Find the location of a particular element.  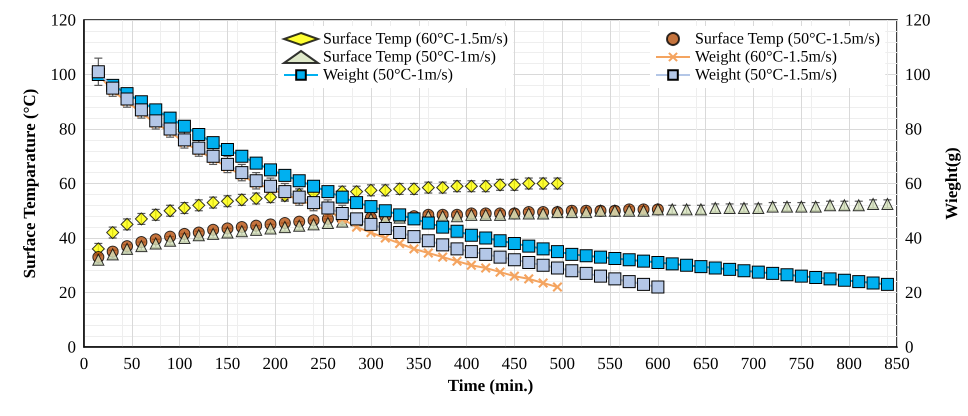

x-tick-label: 150 is located at coordinates (227, 363).